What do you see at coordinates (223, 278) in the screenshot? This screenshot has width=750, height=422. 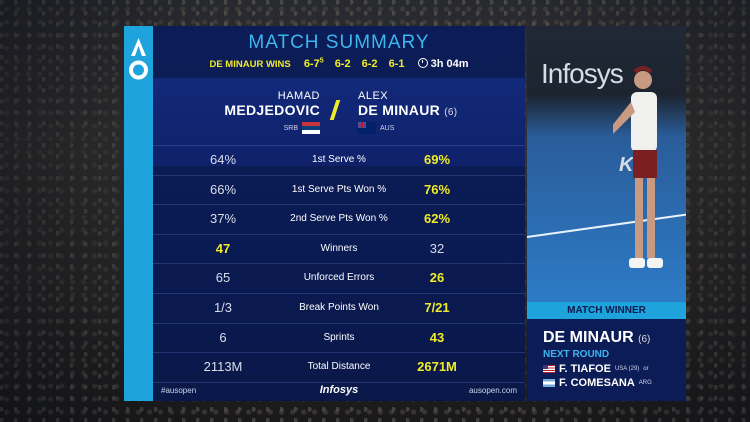 I see `stat-p1-value: 65` at bounding box center [223, 278].